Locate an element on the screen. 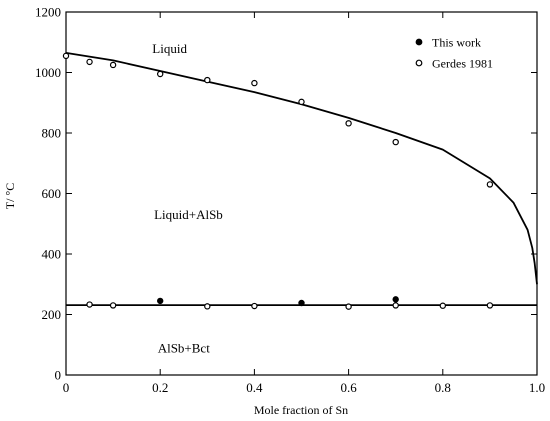 The image size is (550, 421). legend-label: Gerdes 1981 is located at coordinates (462, 64).